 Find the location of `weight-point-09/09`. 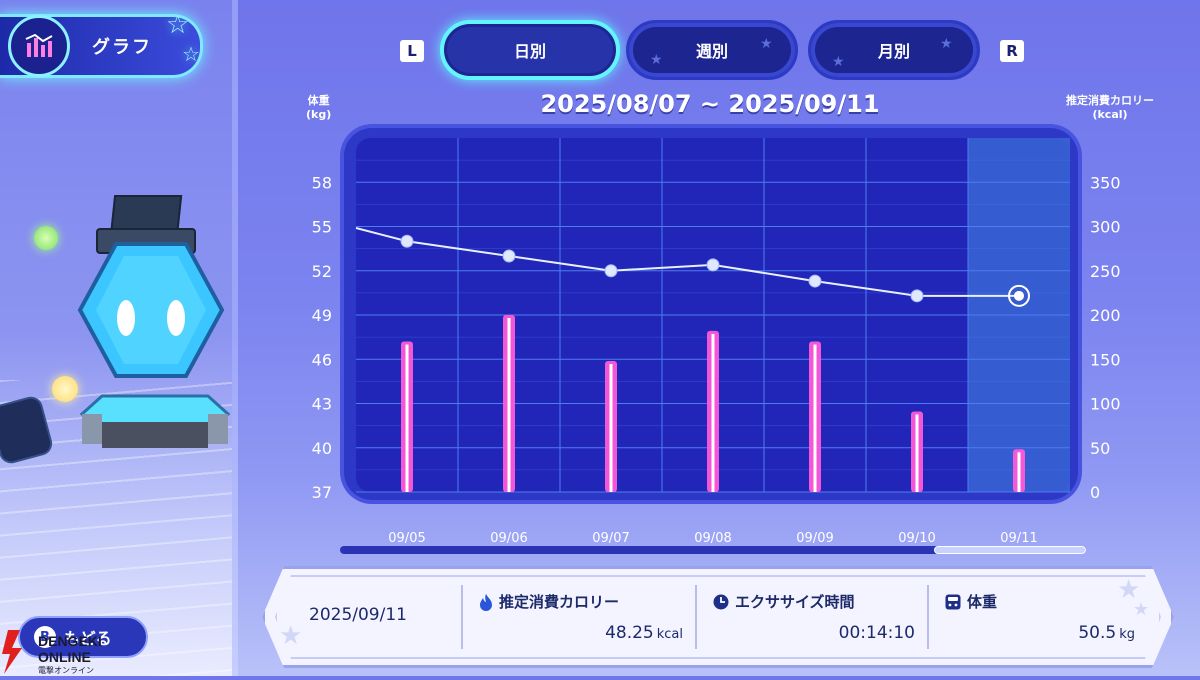

weight-point-09/09 is located at coordinates (815, 281).